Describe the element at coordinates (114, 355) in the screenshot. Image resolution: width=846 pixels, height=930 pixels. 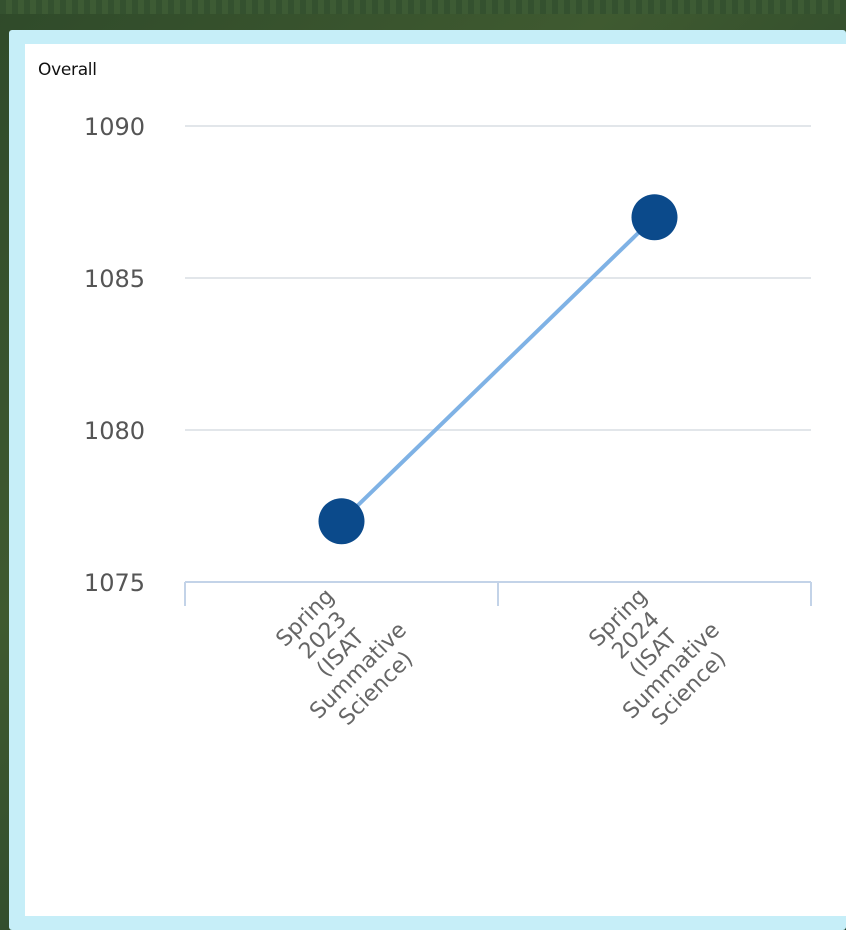
I see `y-tick-labels: 1075 1080 1085 1090` at that location.